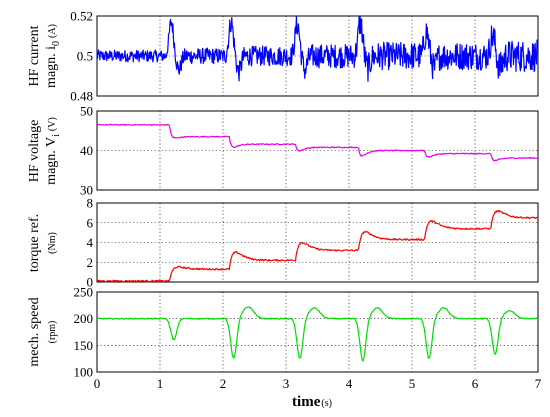 The width and height of the screenshot is (550, 417). What do you see at coordinates (326, 403) in the screenshot?
I see `x-axis-unit: (s)` at bounding box center [326, 403].